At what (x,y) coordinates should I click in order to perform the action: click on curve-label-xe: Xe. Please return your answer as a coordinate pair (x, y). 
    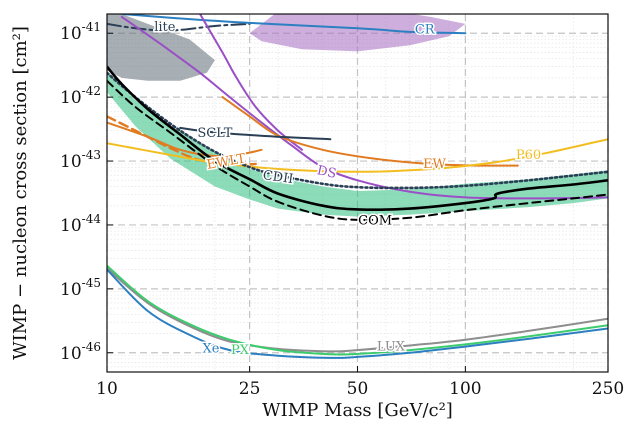
    Looking at the image, I should click on (210, 349).